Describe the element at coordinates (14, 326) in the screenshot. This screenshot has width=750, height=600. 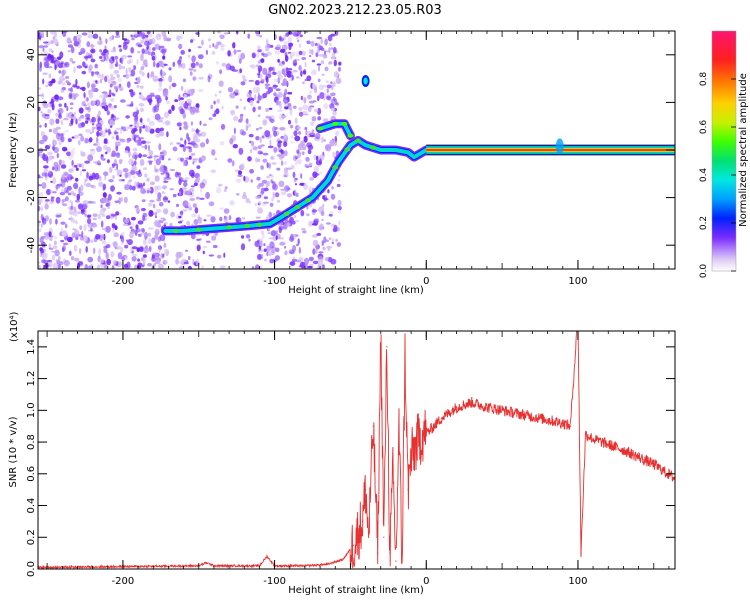
I see `snr-multiplier: (x10⁴)` at that location.